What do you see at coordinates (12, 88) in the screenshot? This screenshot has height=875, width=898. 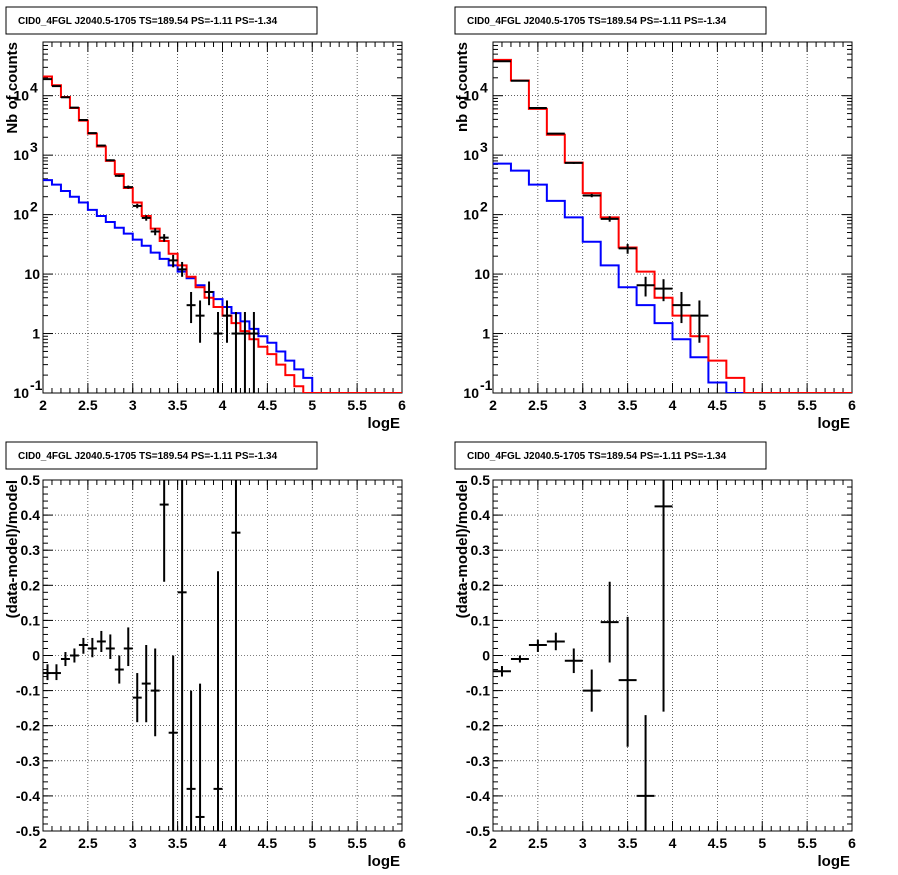 I see `y-axis-label: Nb of counts` at bounding box center [12, 88].